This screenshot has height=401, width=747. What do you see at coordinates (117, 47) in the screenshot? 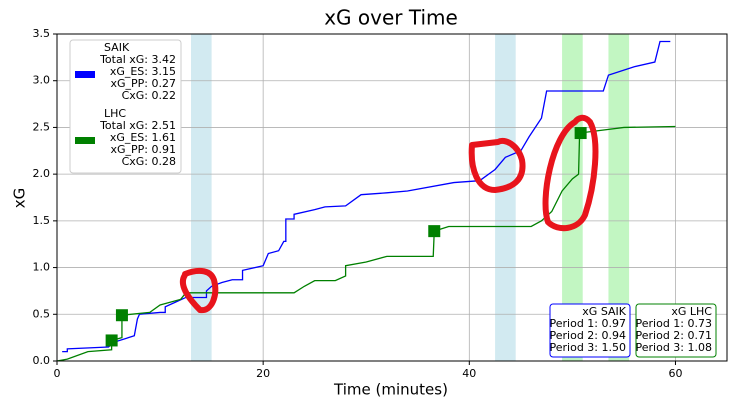
I see `legend-label: SAIK` at bounding box center [117, 47].